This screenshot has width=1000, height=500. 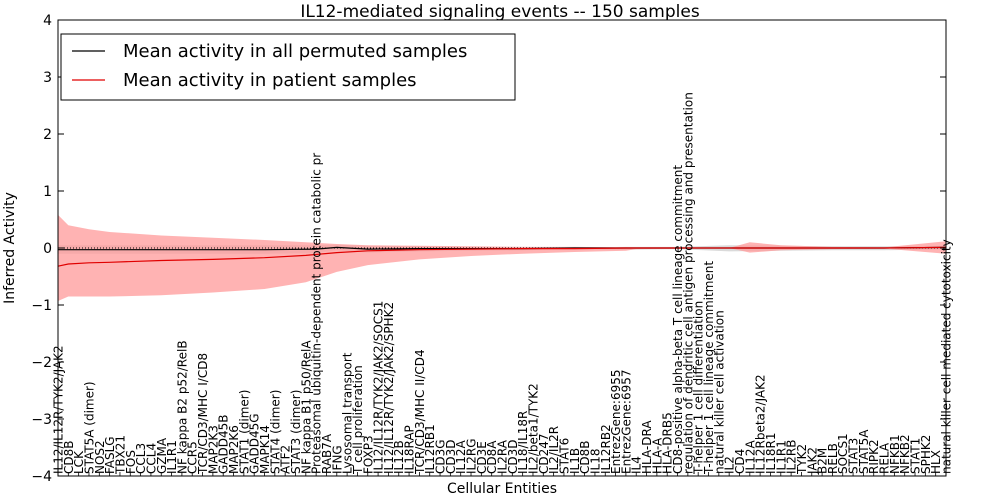 I want to click on entity-label: IL2RB, so click(x=792, y=457).